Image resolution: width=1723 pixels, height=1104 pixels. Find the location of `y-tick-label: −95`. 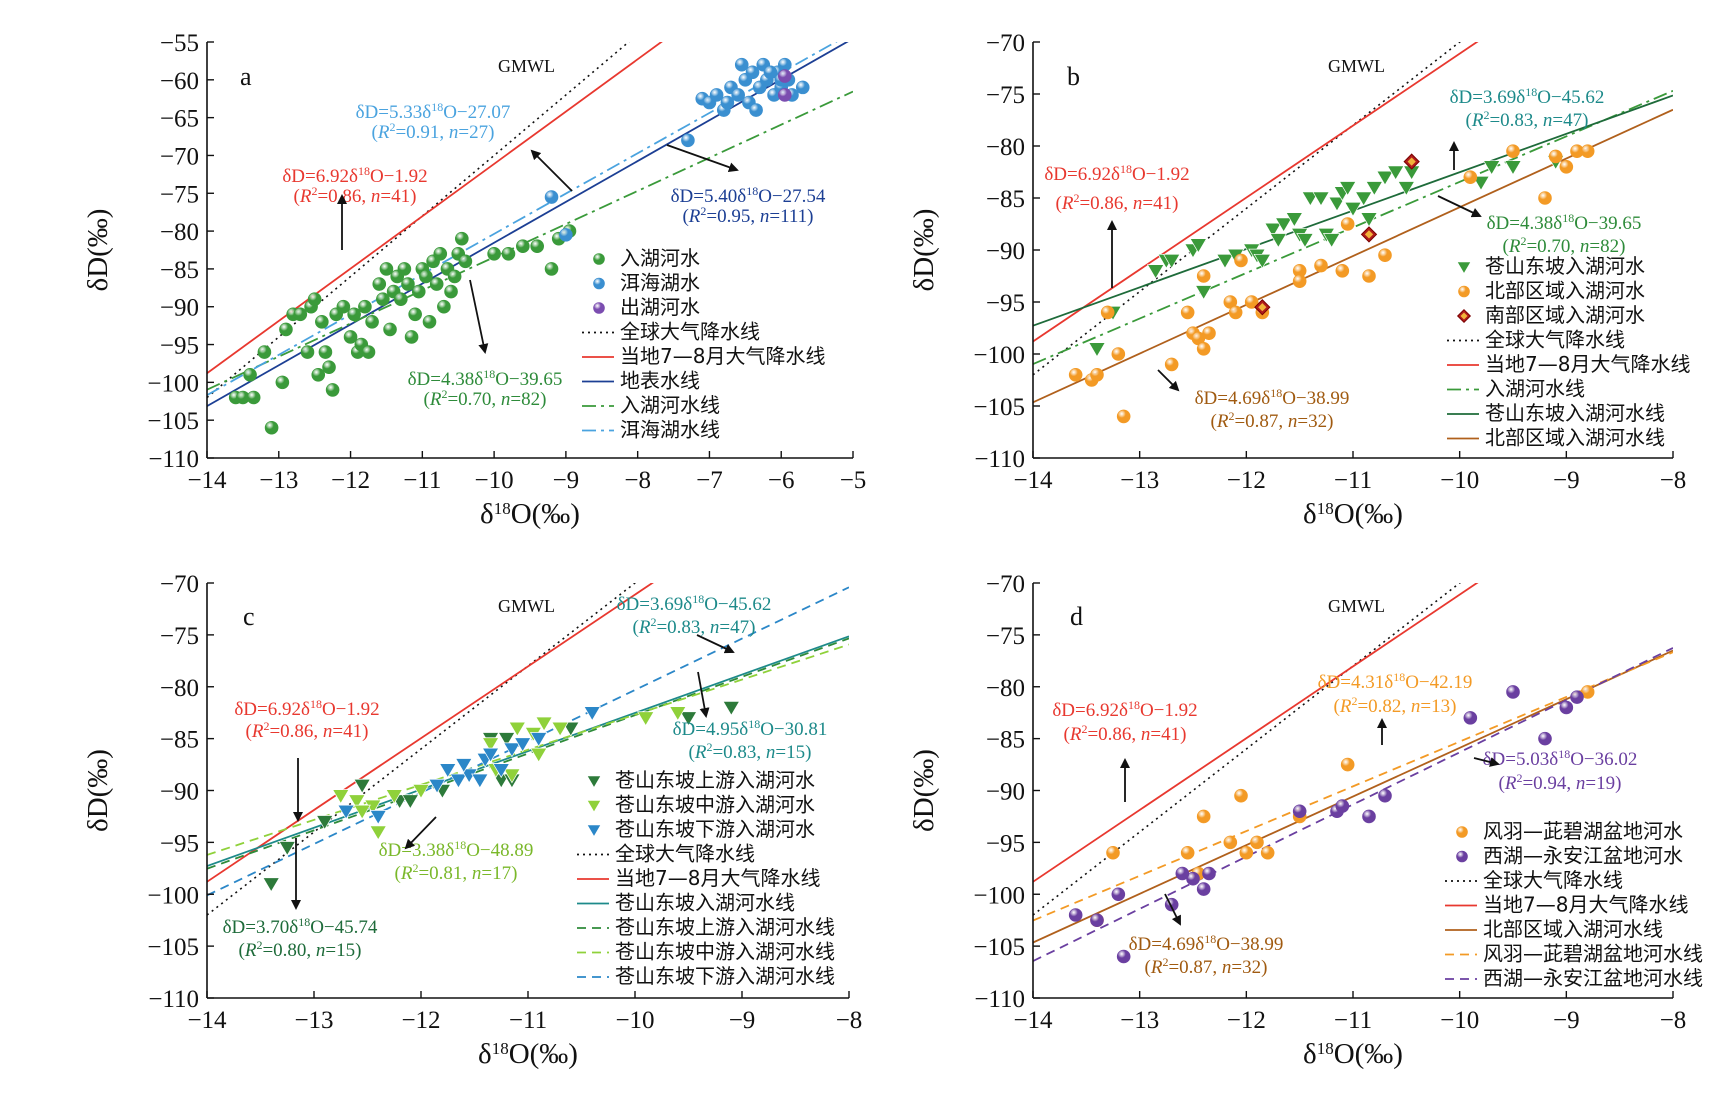

y-tick-label: −95 is located at coordinates (1005, 303).